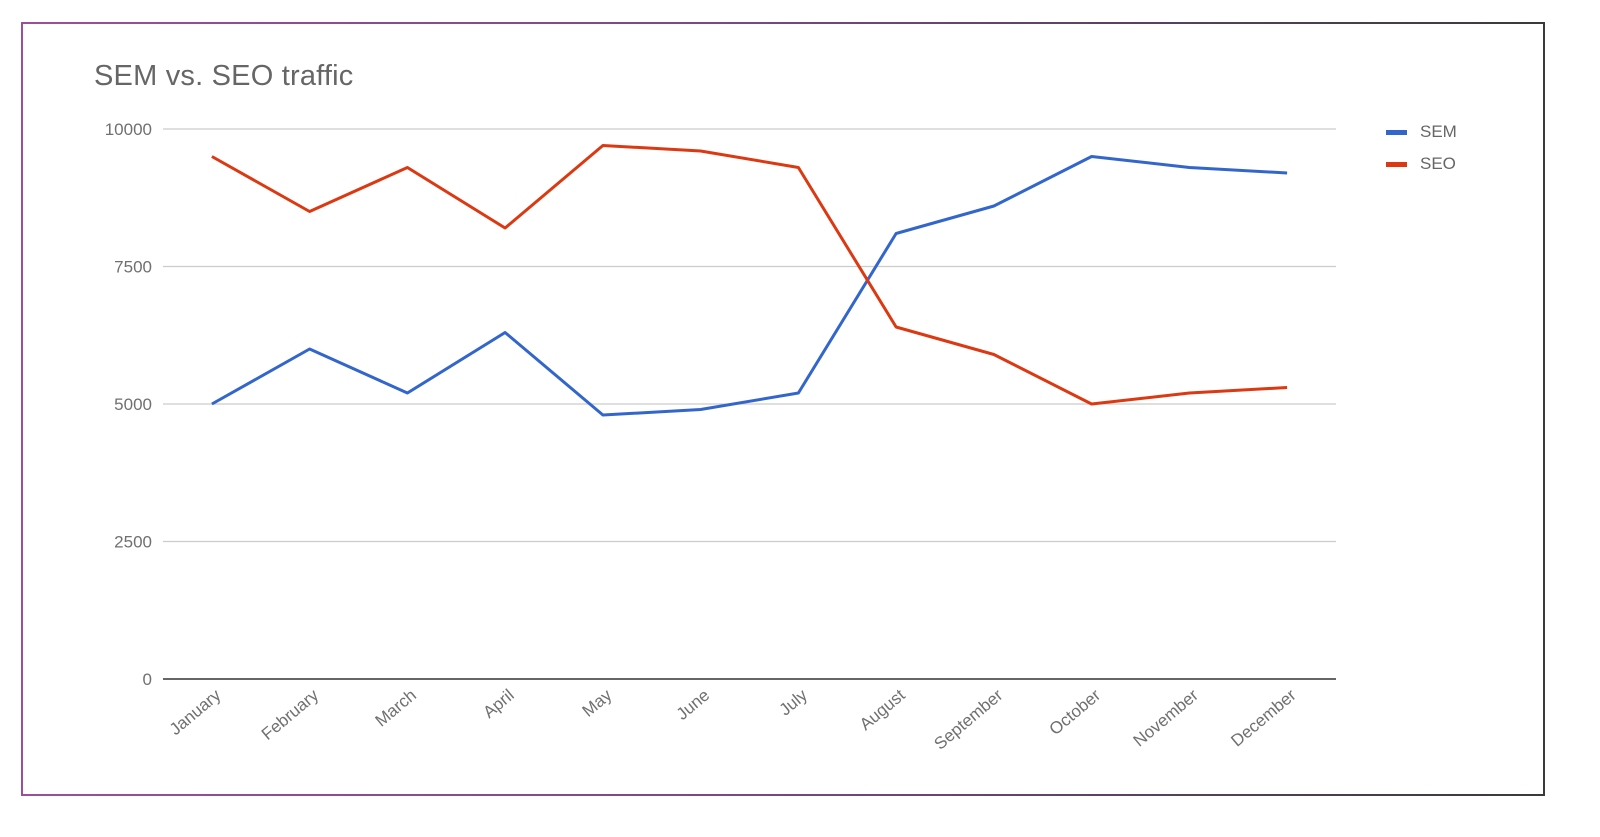  What do you see at coordinates (195, 712) in the screenshot?
I see `x-tick-label: January` at bounding box center [195, 712].